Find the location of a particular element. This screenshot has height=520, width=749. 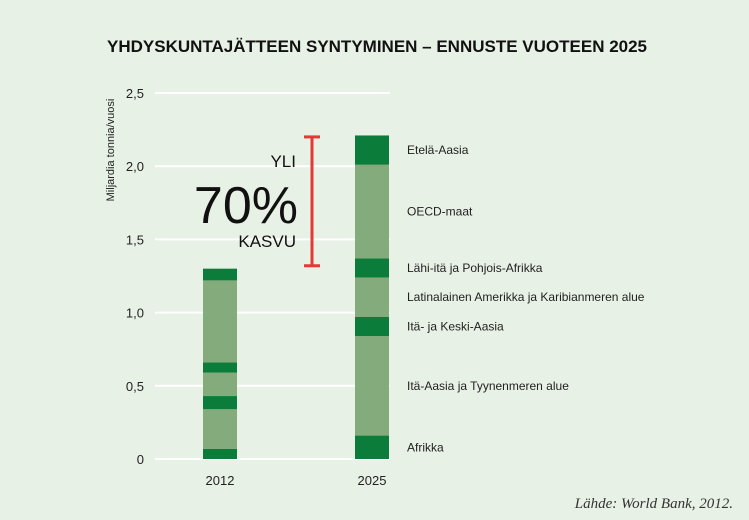

growth-annotation-top: YLI is located at coordinates (283, 161).